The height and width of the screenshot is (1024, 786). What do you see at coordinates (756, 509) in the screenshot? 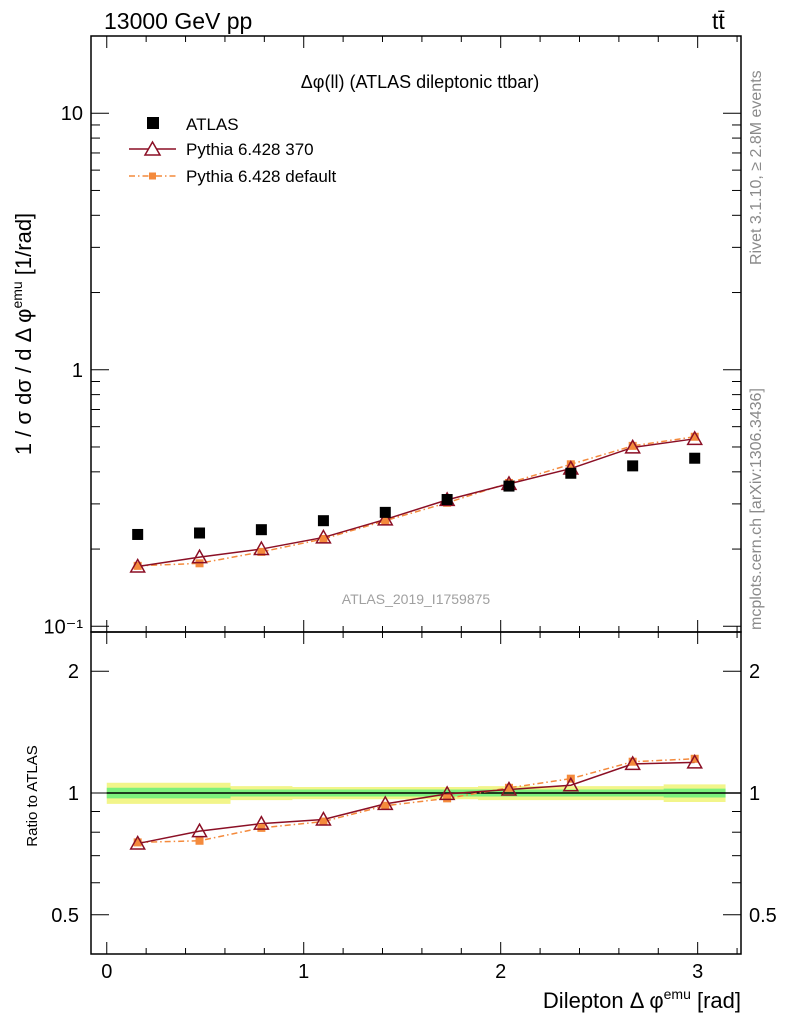
I see `mcplots-label: mcplots.cern.ch [arXiv:1306.3436]` at bounding box center [756, 509].